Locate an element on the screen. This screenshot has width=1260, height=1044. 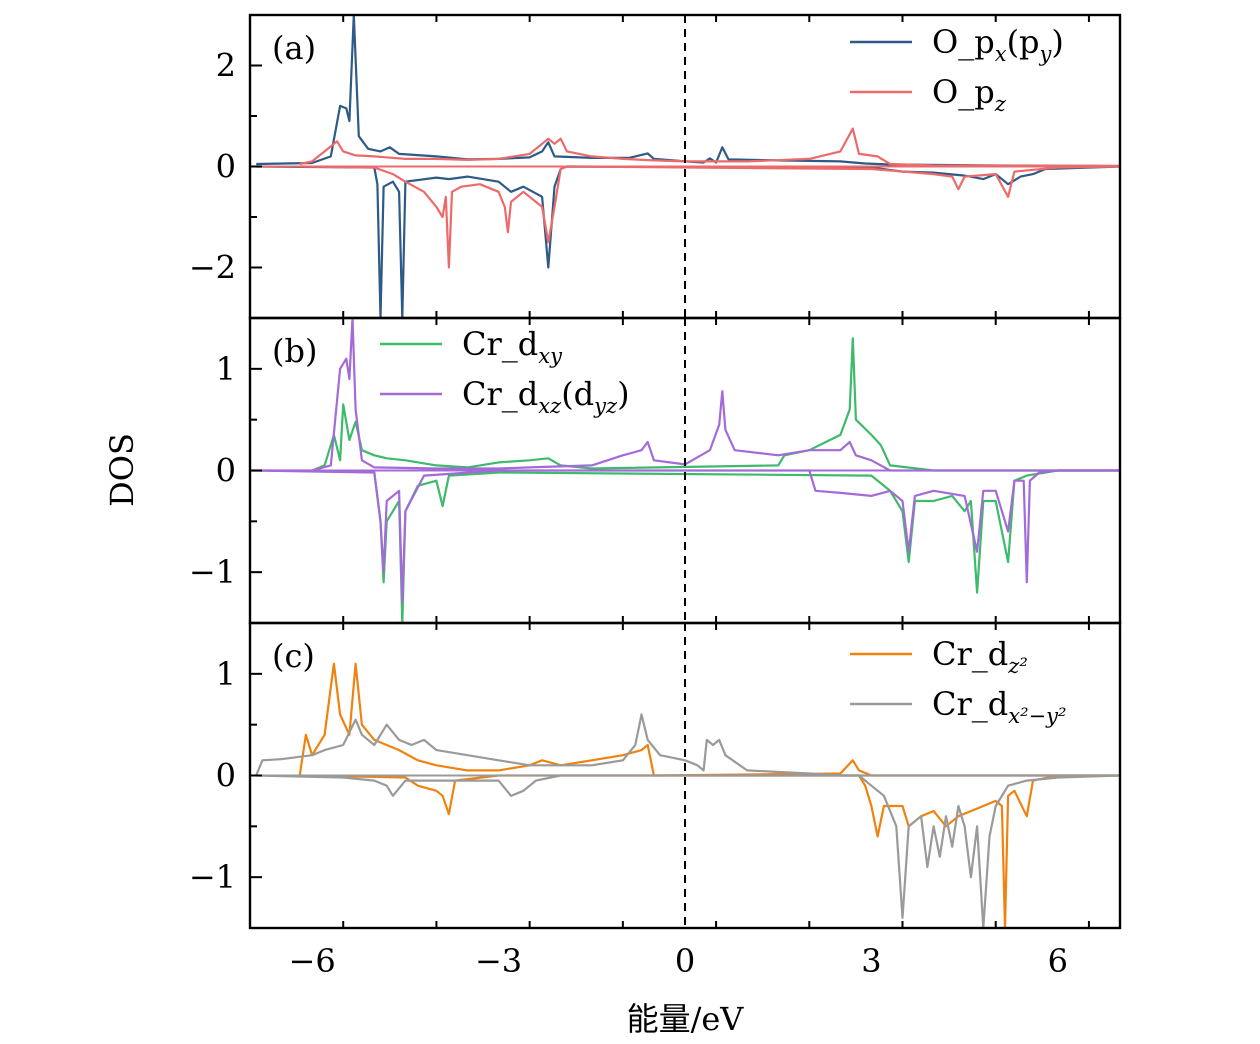
panel-label-b: (b) is located at coordinates (294, 351).